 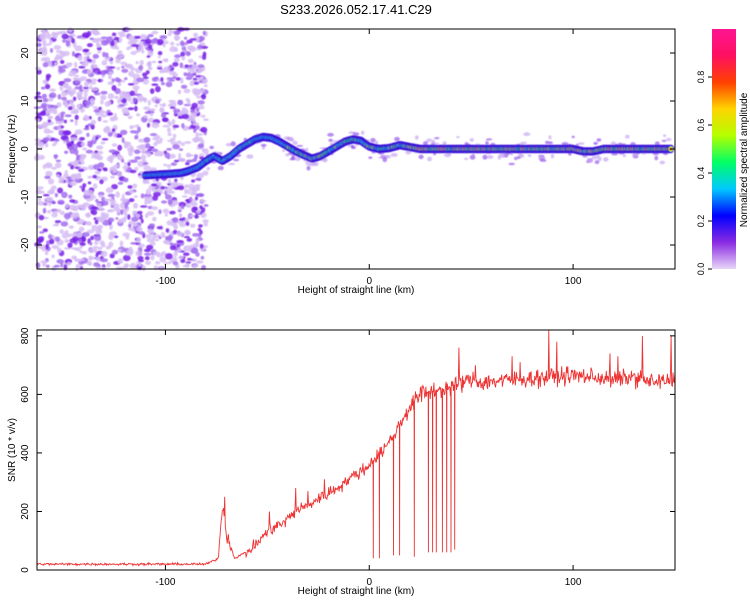 I want to click on snr-ytick-label: 200, so click(x=25, y=511).